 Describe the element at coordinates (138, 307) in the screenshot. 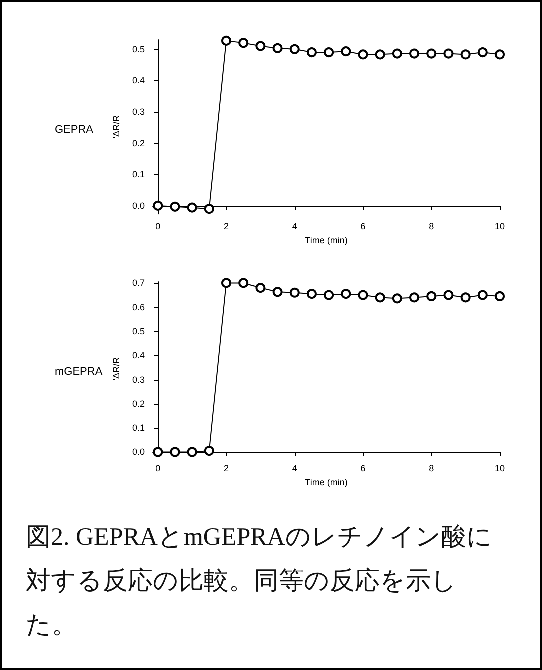

I see `y-tick-label: 0.6` at that location.